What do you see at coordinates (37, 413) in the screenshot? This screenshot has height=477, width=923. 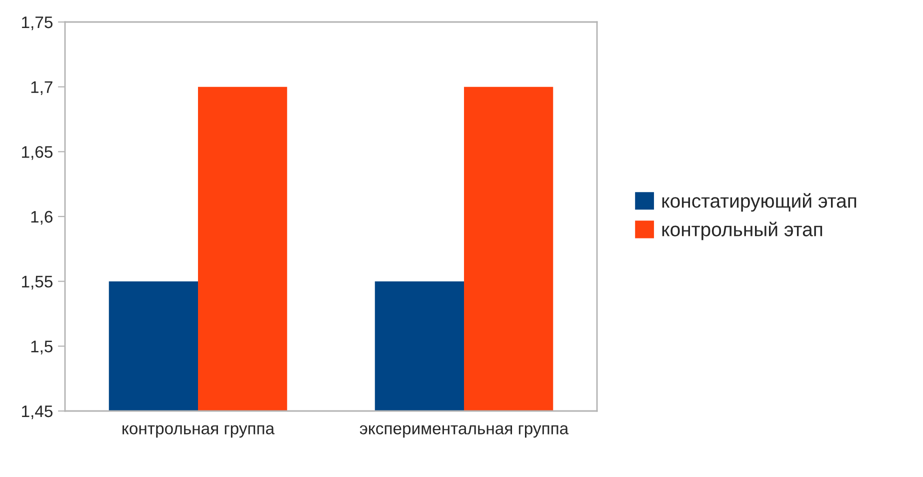 I see `y-tick-label: 1,45` at bounding box center [37, 413].